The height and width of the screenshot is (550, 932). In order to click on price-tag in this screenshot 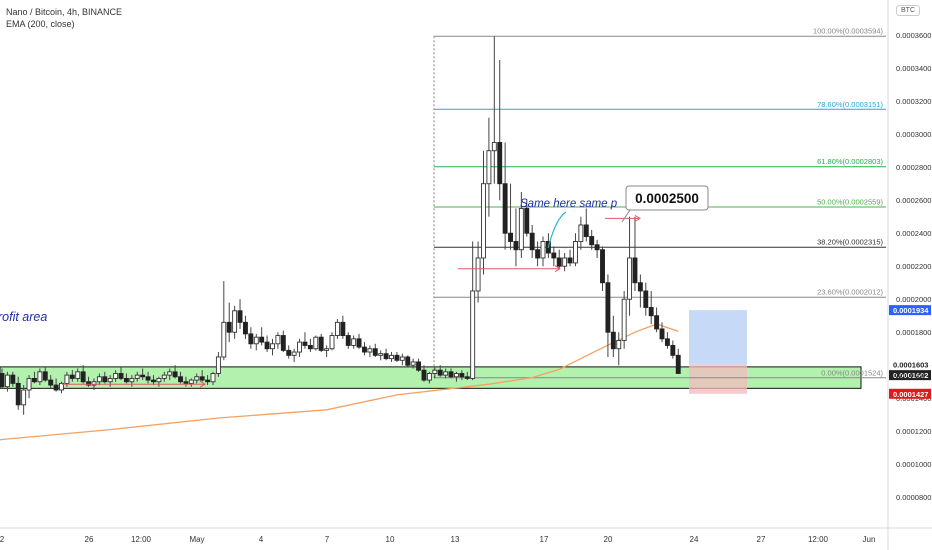, I will do `click(910, 393)`.